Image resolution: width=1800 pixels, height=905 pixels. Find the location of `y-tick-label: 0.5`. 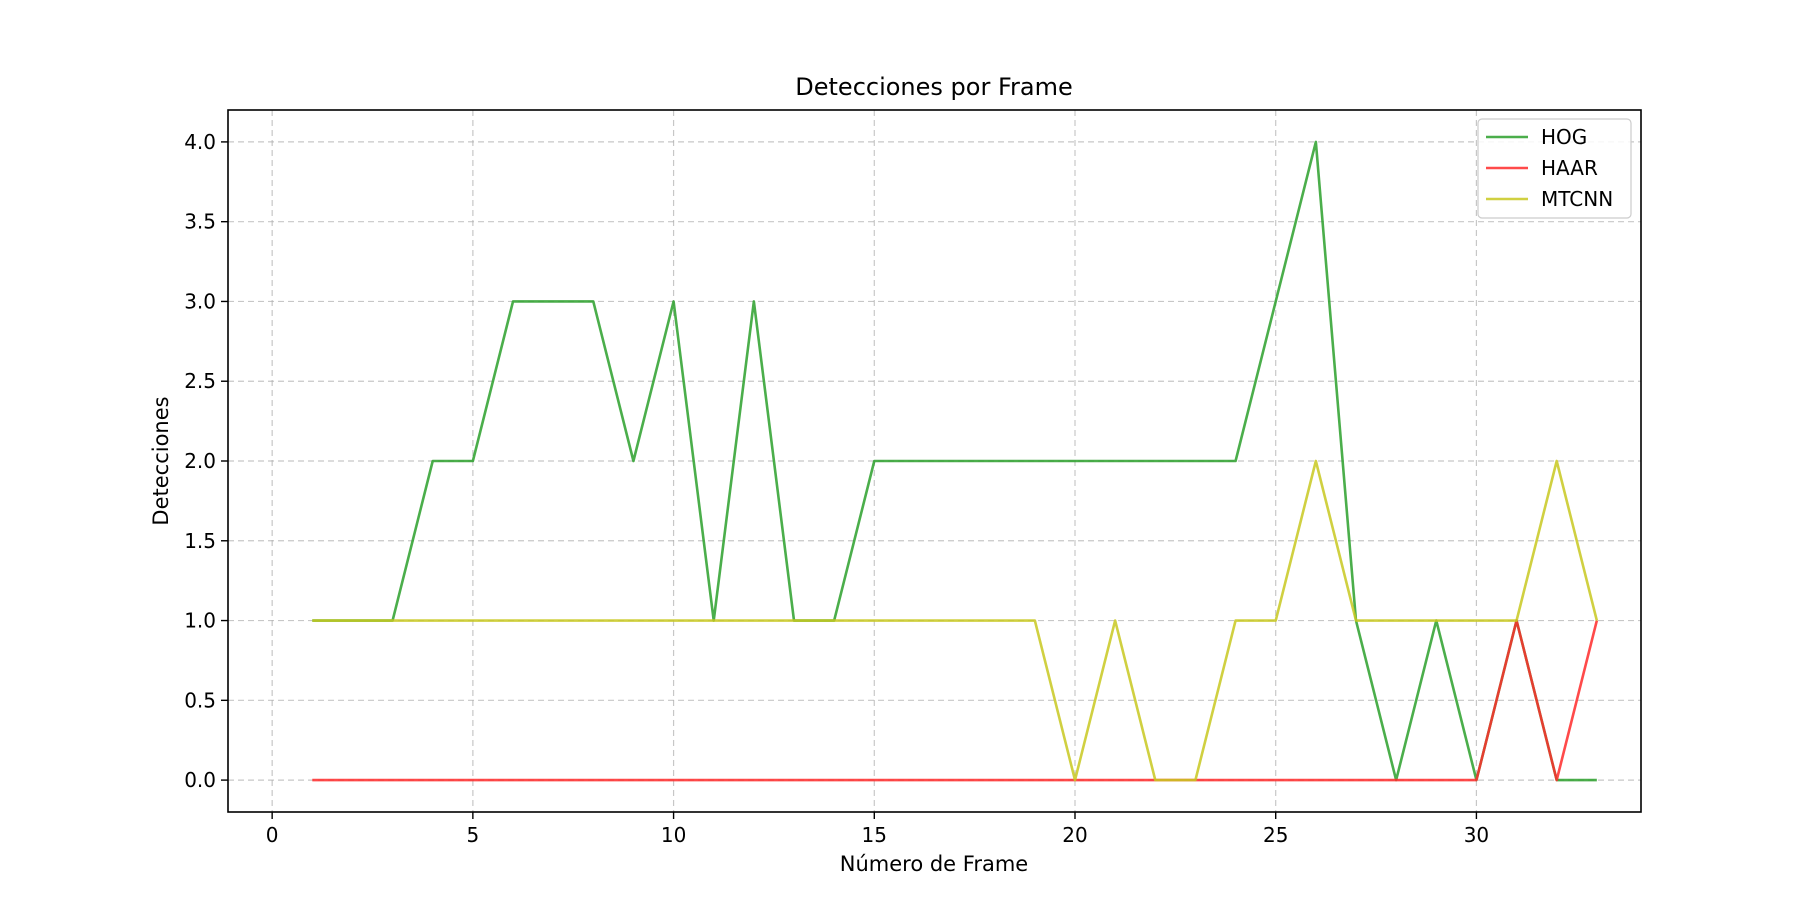

y-tick-label: 0.5 is located at coordinates (200, 700).